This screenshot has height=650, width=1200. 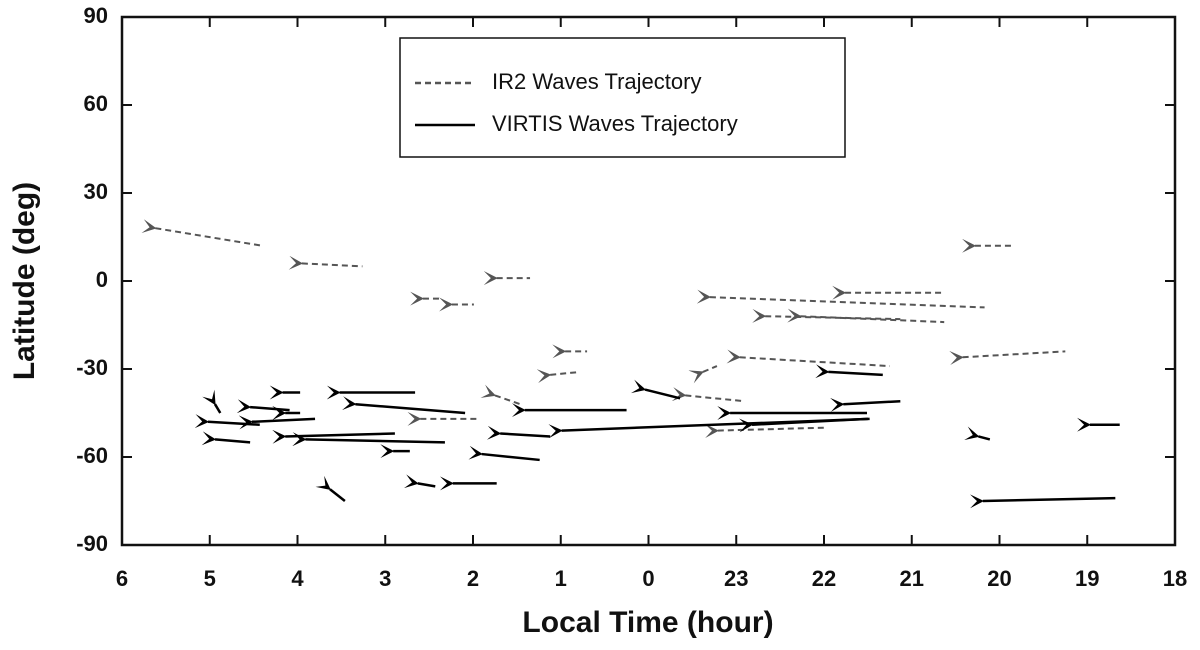 What do you see at coordinates (210, 578) in the screenshot?
I see `x-tick-label: 5` at bounding box center [210, 578].